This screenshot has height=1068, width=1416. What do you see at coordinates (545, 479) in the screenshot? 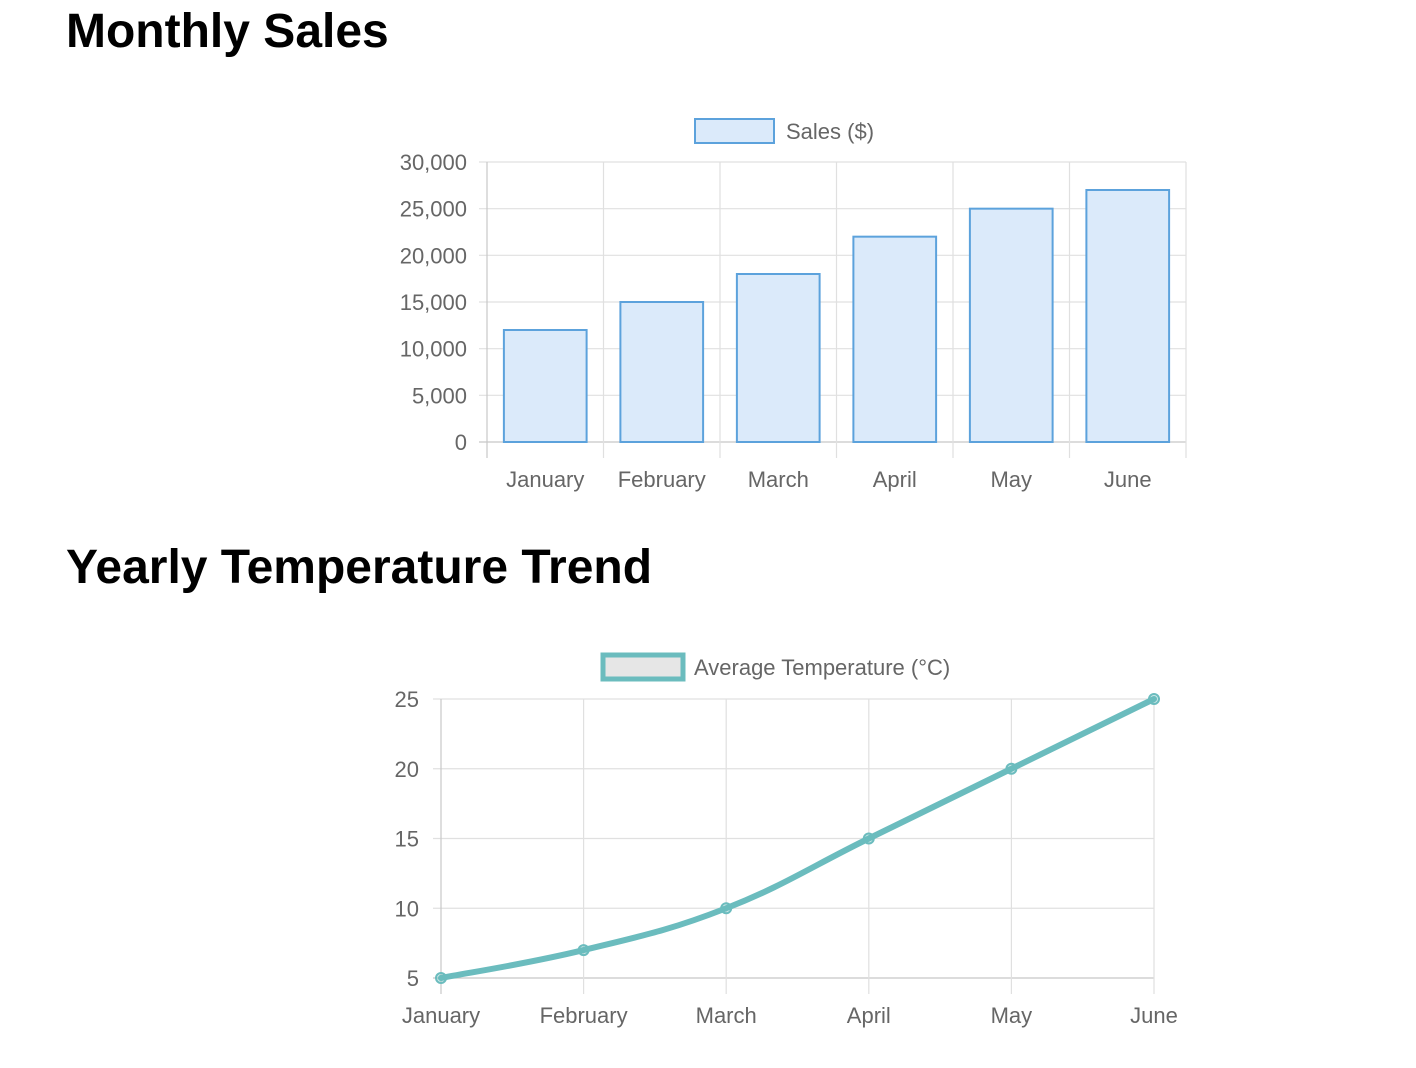
I see `sales-x-tick-label: January` at bounding box center [545, 479].